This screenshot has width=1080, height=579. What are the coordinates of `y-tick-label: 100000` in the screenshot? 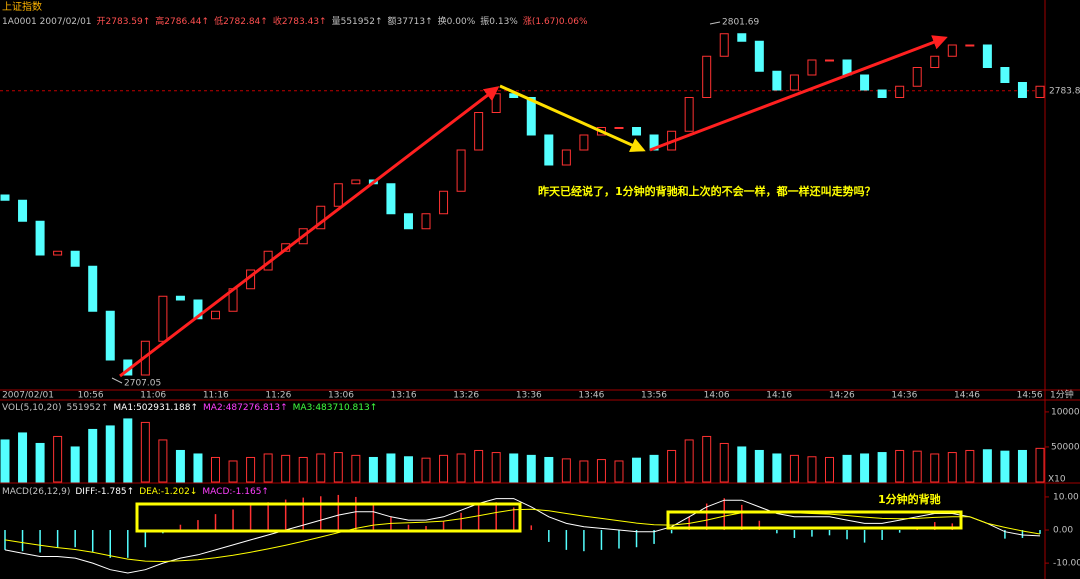 It's located at (1065, 412).